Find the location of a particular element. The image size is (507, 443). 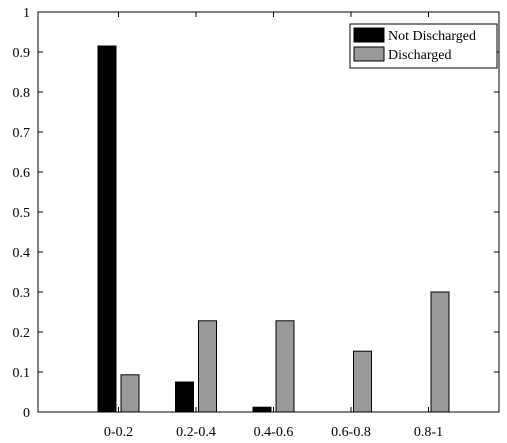

y-tick-label: 1 is located at coordinates (26, 13).